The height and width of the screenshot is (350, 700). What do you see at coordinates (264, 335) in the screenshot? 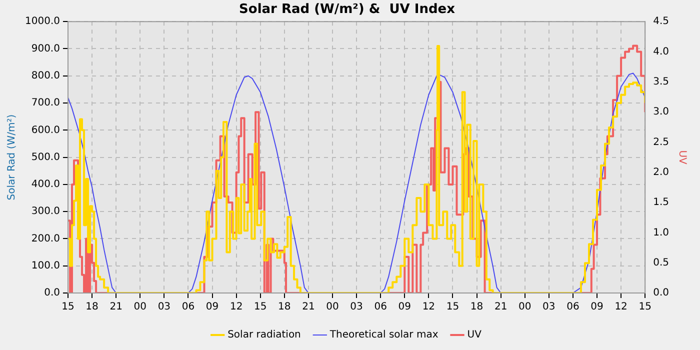
I see `legend-label: Solar radiation` at bounding box center [264, 335].